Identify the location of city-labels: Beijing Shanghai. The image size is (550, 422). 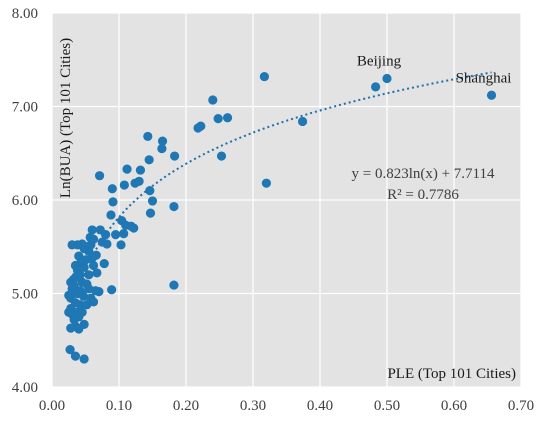
(434, 69).